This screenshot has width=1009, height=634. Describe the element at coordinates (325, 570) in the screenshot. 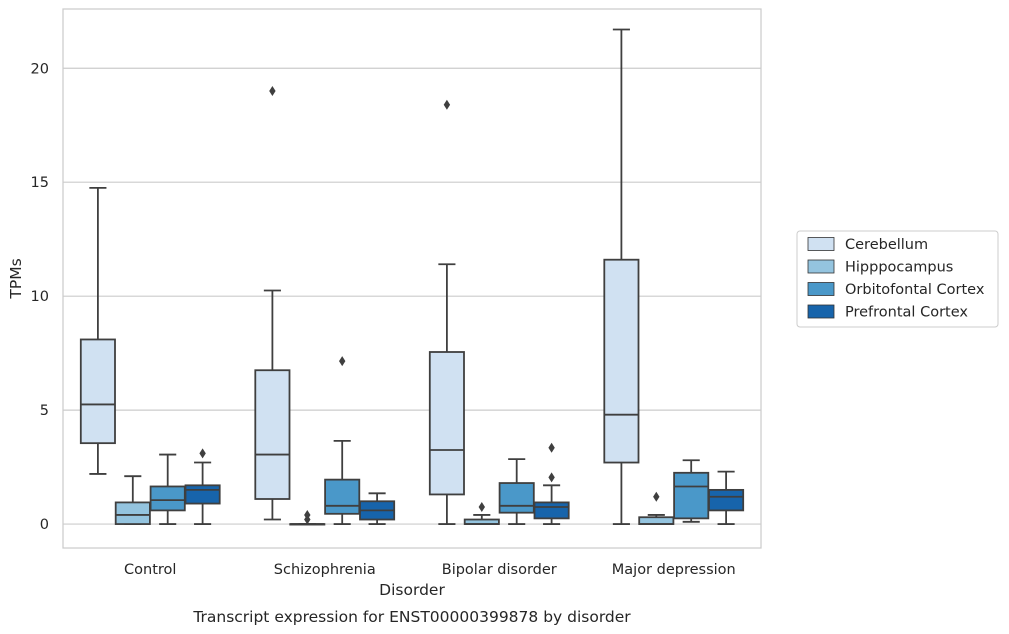

I see `x-tick-label: Schizophrenia` at that location.